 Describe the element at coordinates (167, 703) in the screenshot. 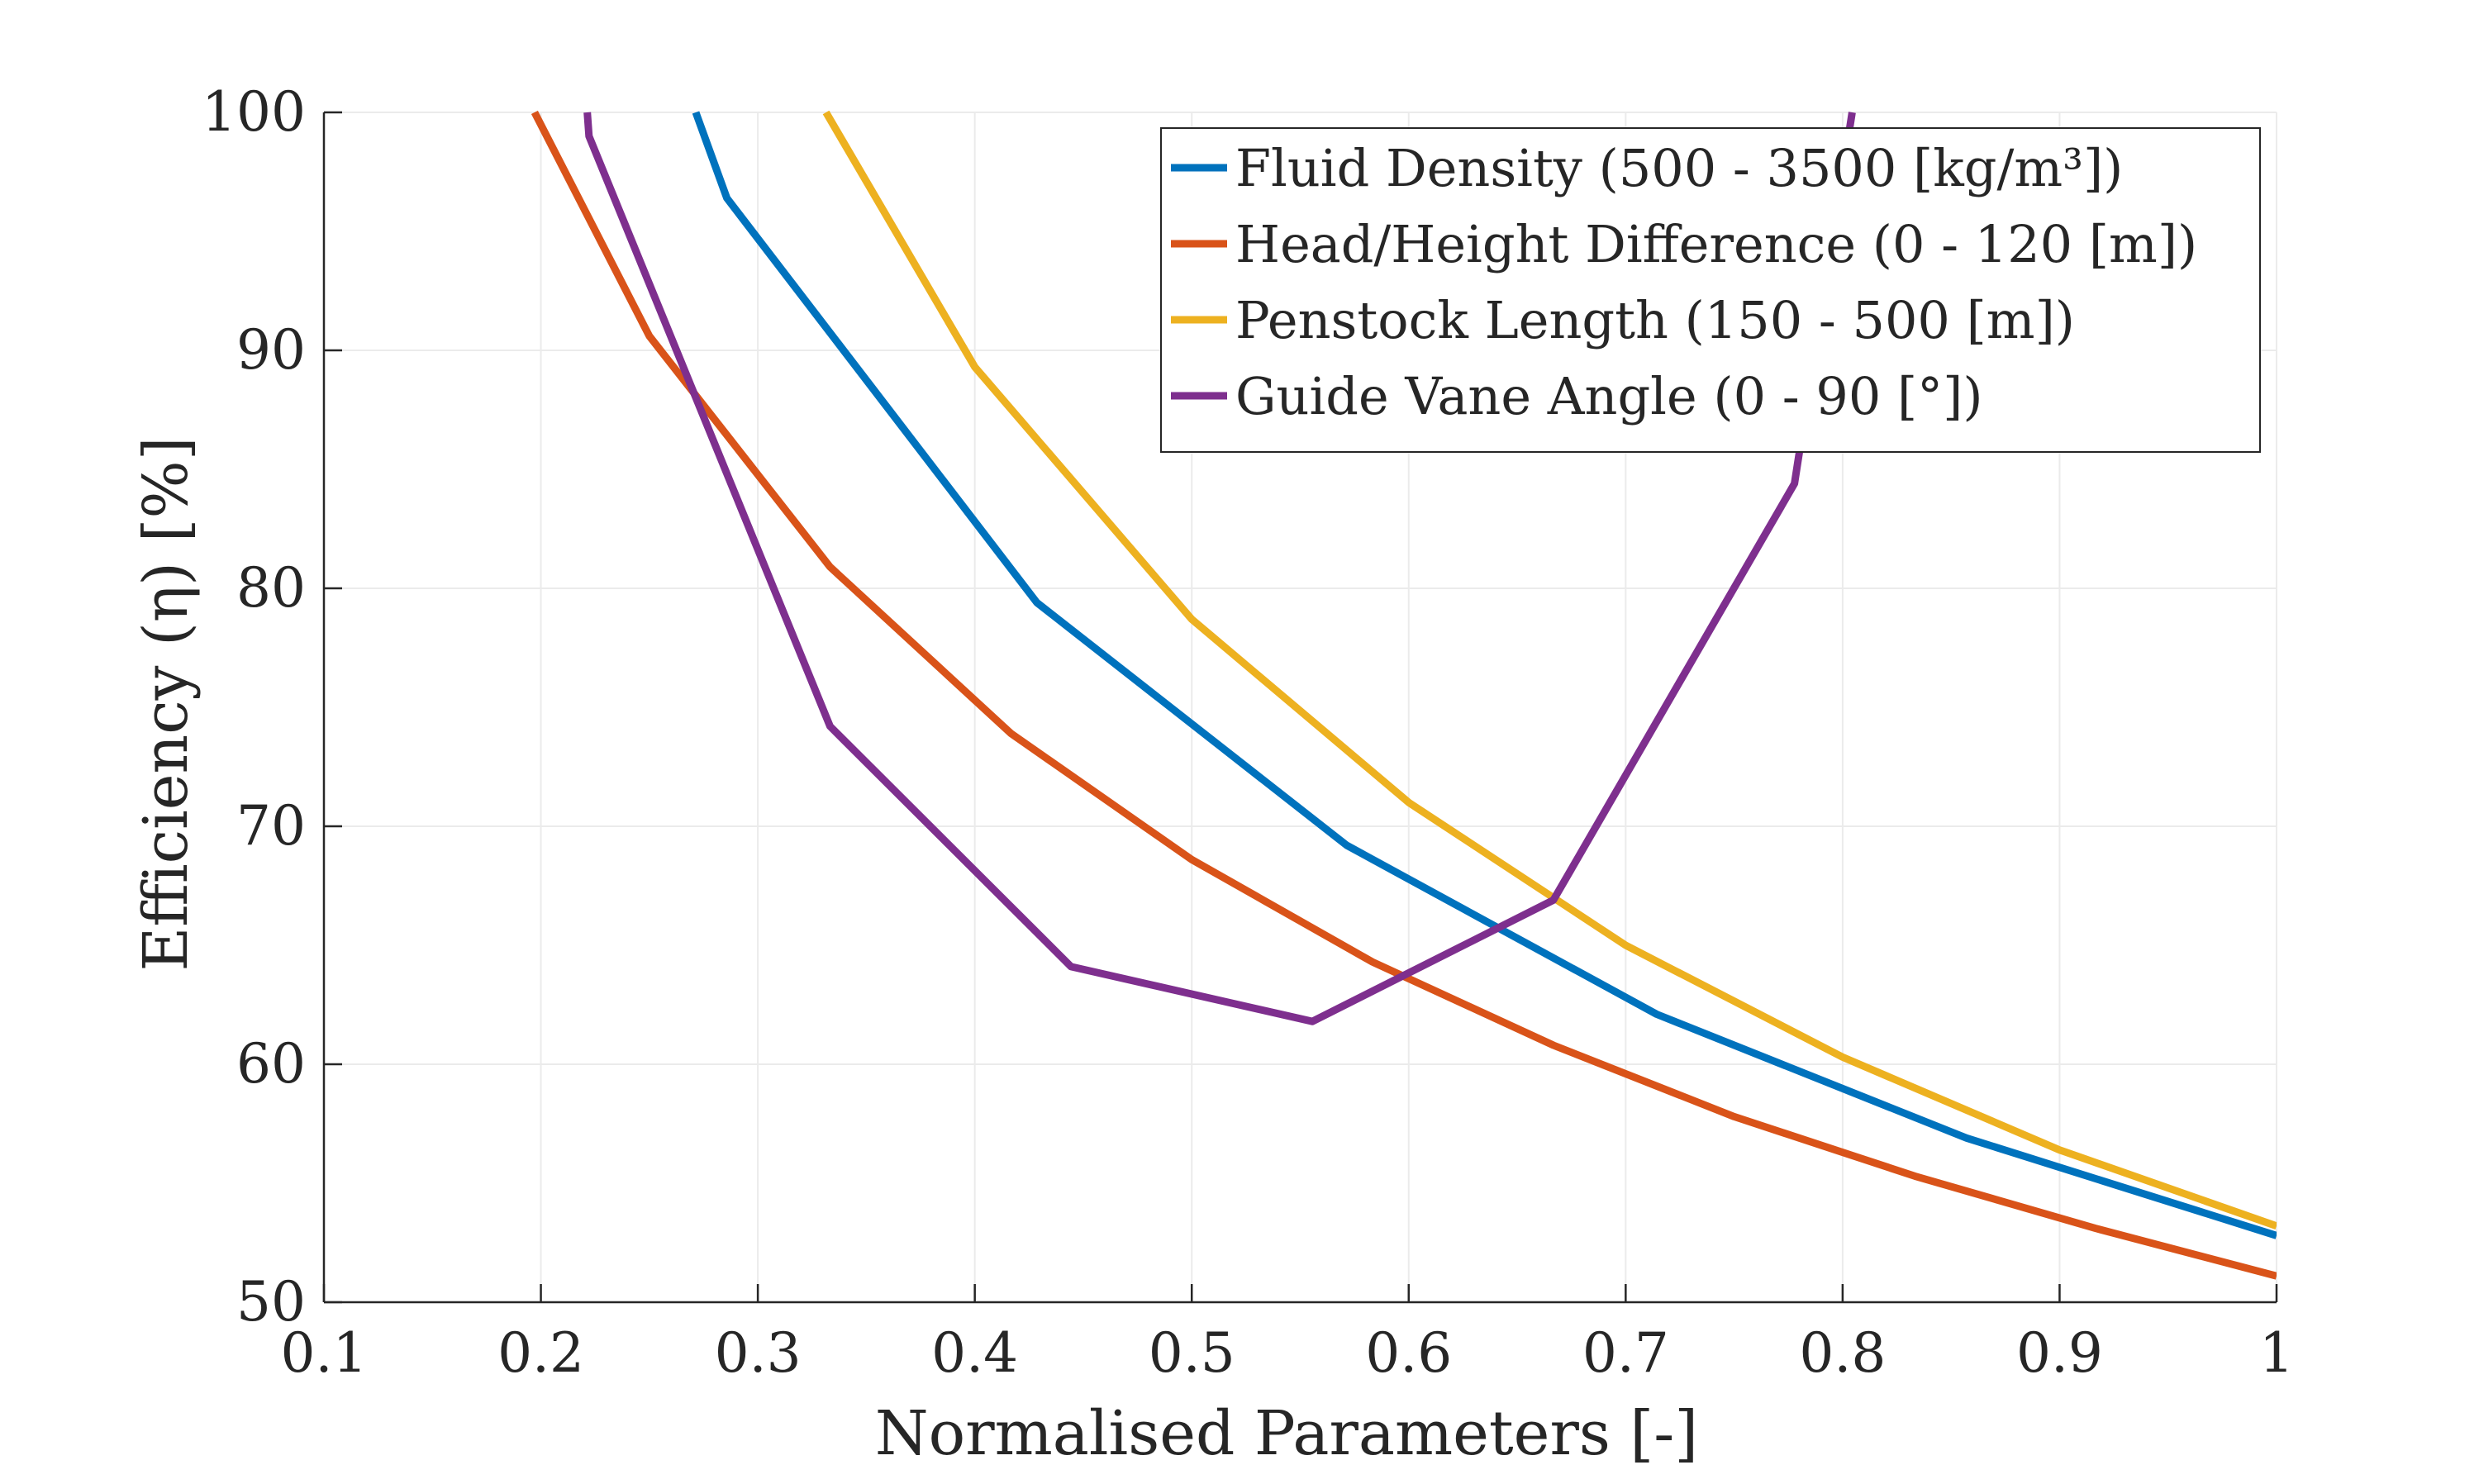

I see `y-axis-label: Efficiency (η) [%]` at that location.